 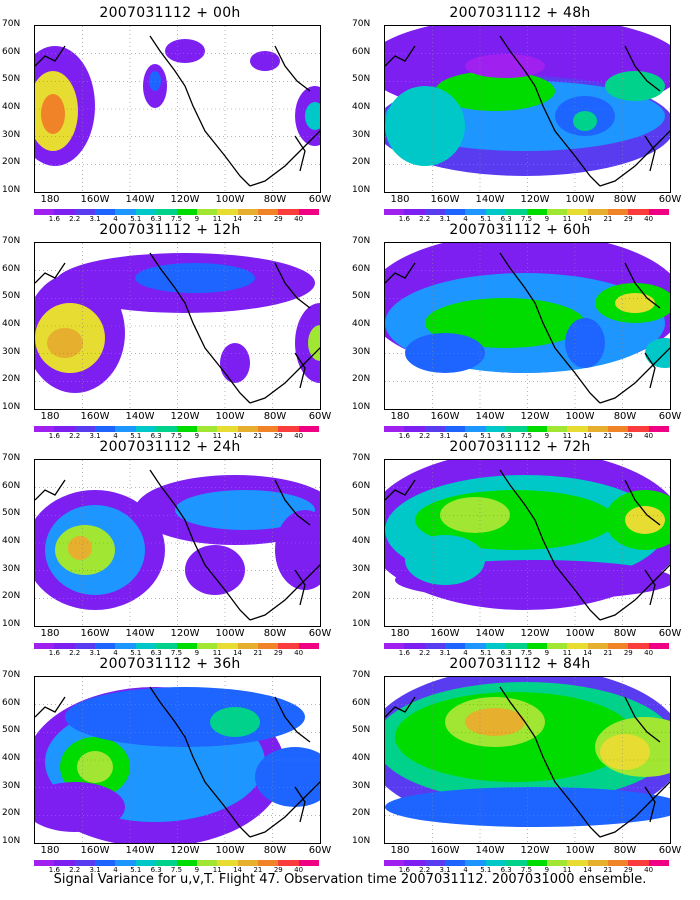 I want to click on longitude-label: 160W, so click(x=95, y=850).